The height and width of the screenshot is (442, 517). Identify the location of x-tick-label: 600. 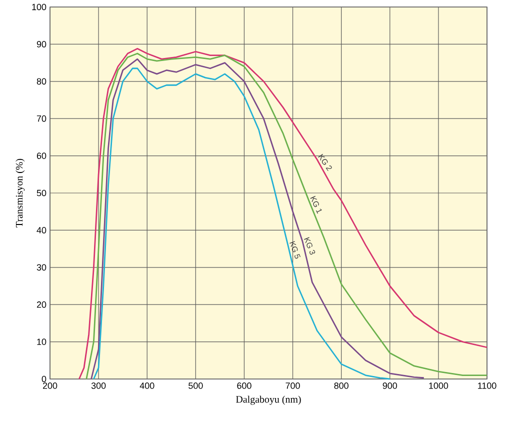
(244, 385).